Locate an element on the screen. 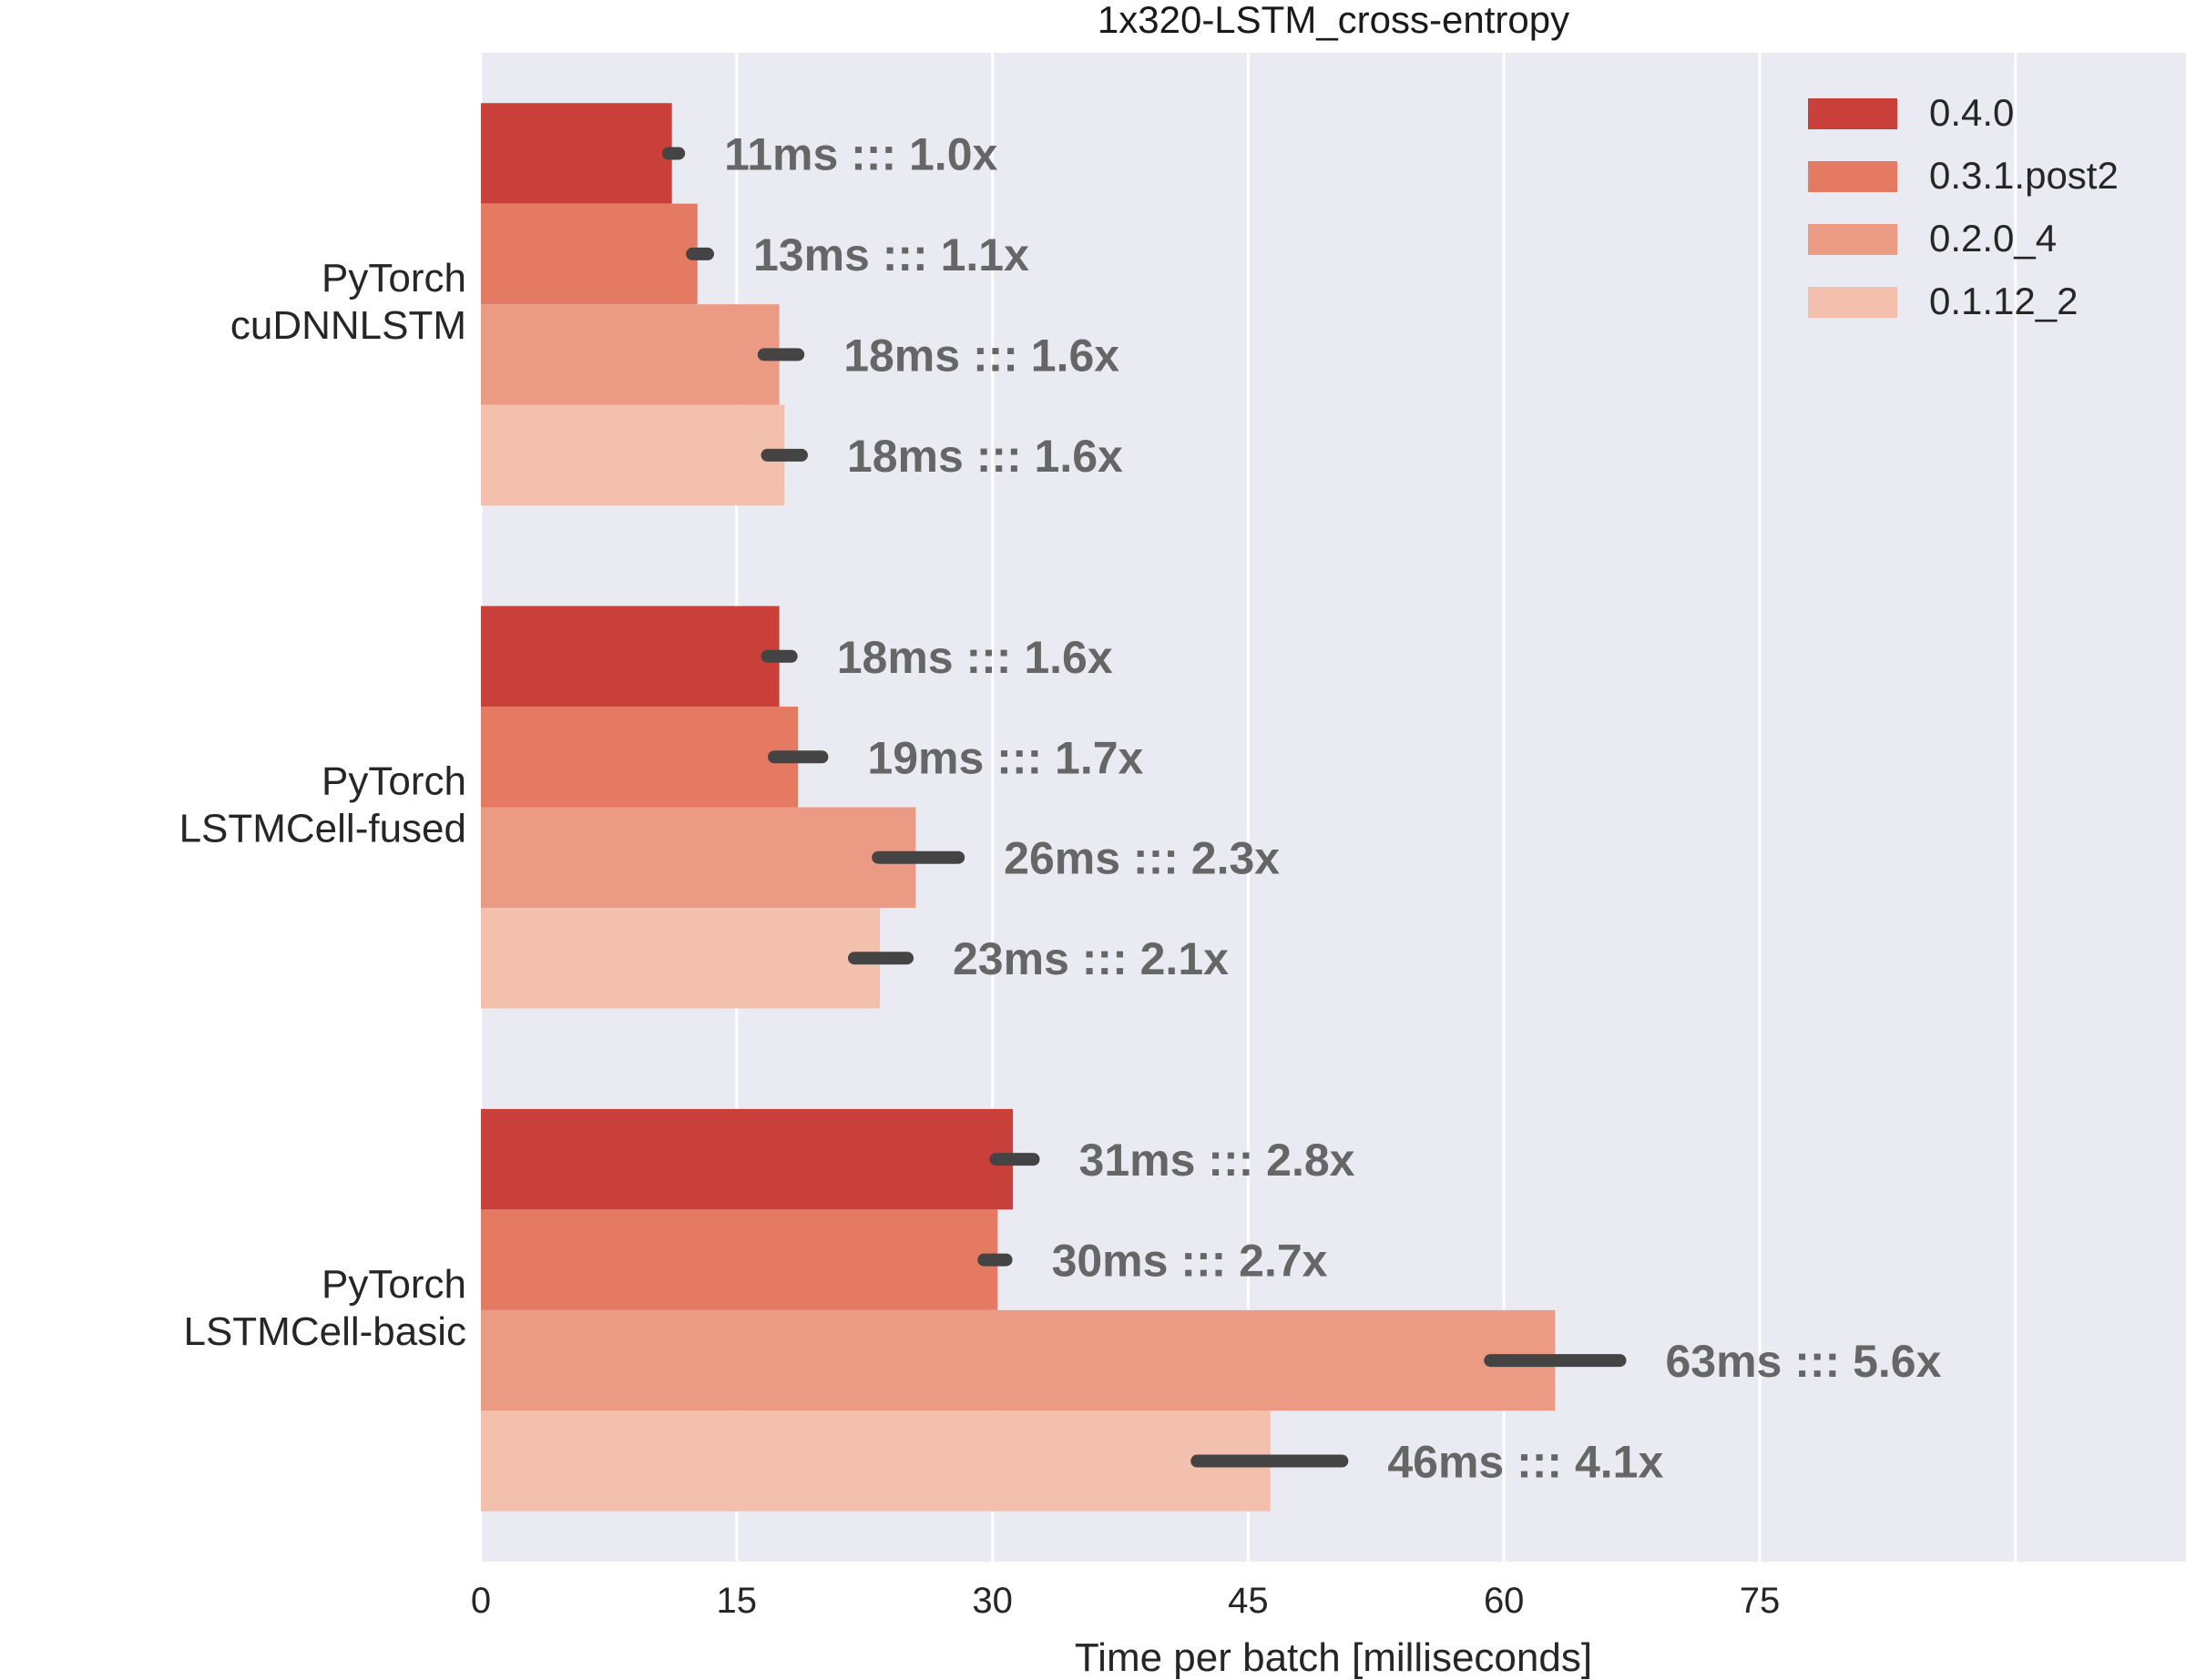  bar-value-label: 31ms ::: 2.8x is located at coordinates (1217, 1160).